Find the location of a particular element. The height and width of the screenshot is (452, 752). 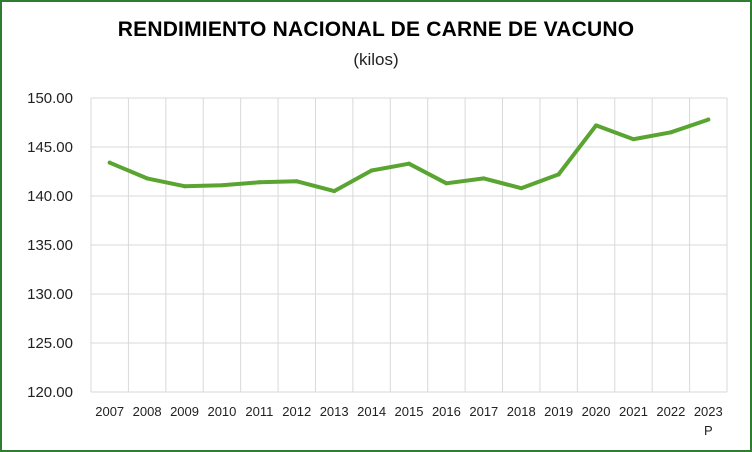

x-tick-label: 2010 is located at coordinates (221, 411).